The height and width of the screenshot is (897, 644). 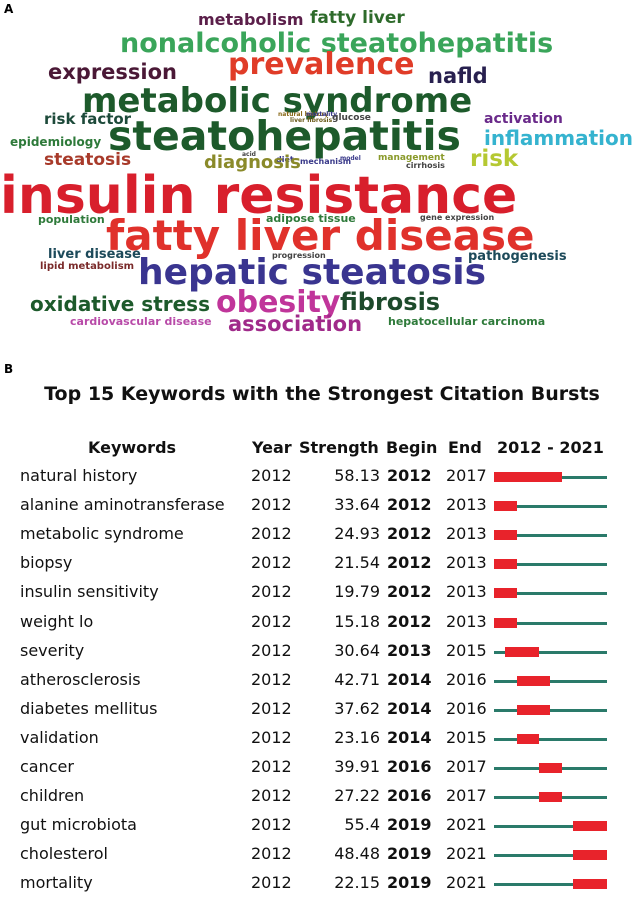 I want to click on keyword-cell: severity, so click(x=52, y=650).